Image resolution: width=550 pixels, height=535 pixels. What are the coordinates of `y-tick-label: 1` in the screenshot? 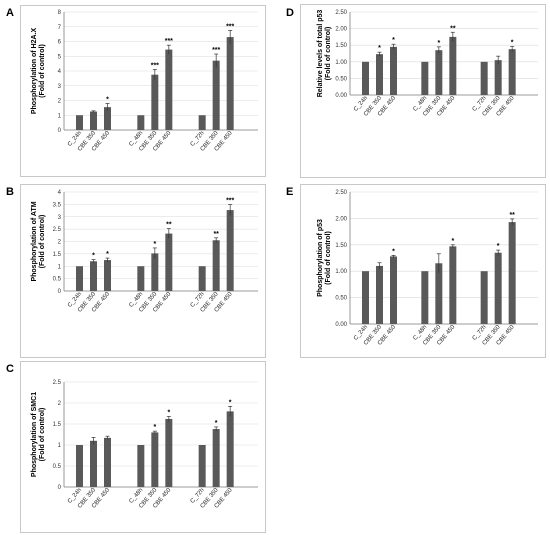 It's located at (60, 267).